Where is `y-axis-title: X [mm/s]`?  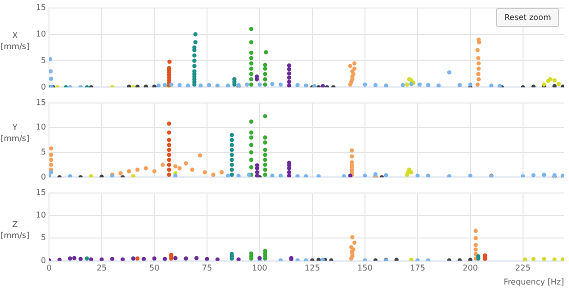
y-axis-title: X [mm/s] is located at coordinates (15, 41).